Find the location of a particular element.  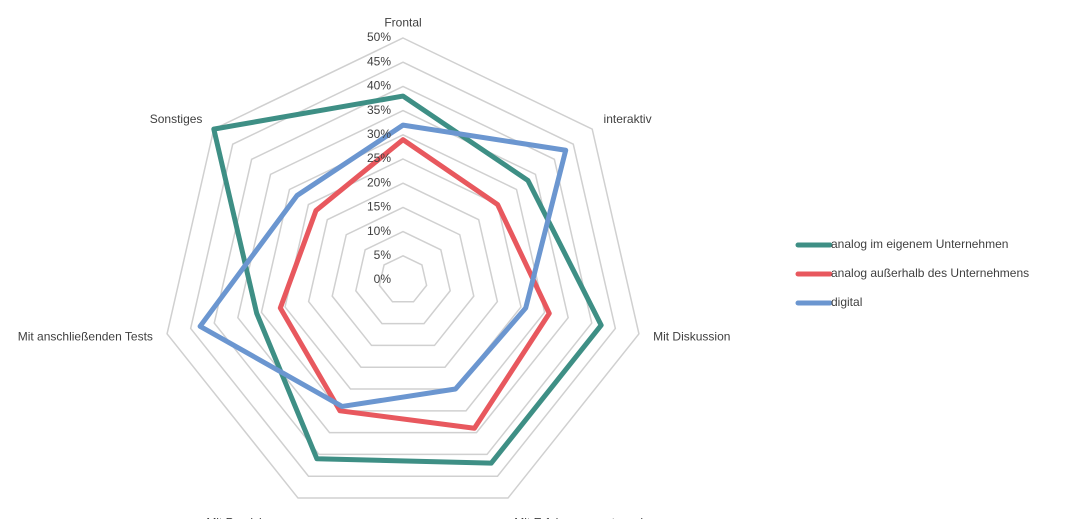

tick-label: 45% is located at coordinates (379, 61).